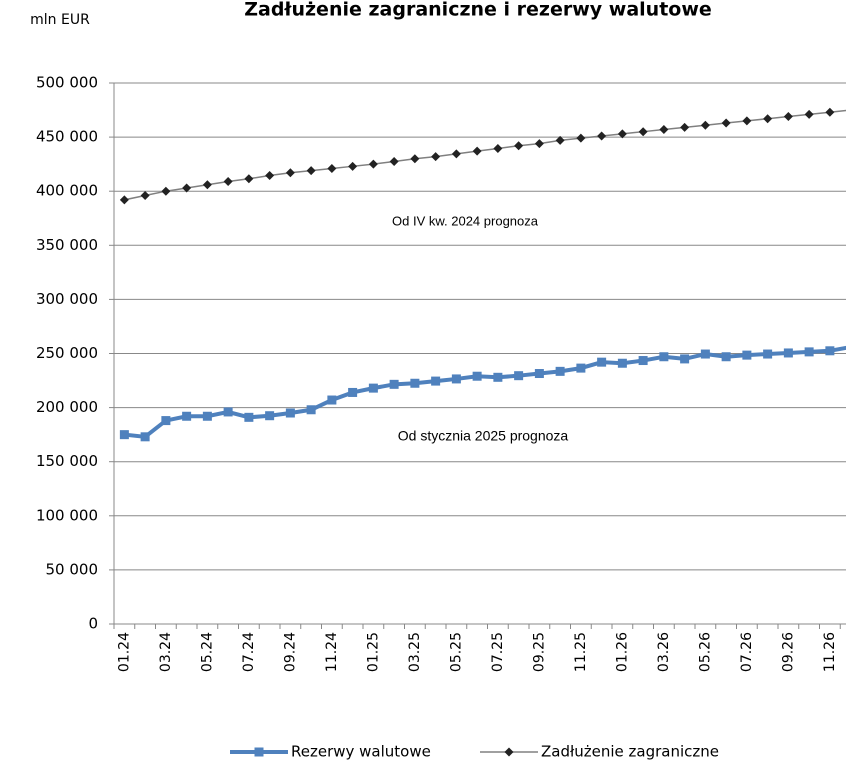  Describe the element at coordinates (93, 624) in the screenshot. I see `y-tick-label: 0` at that location.